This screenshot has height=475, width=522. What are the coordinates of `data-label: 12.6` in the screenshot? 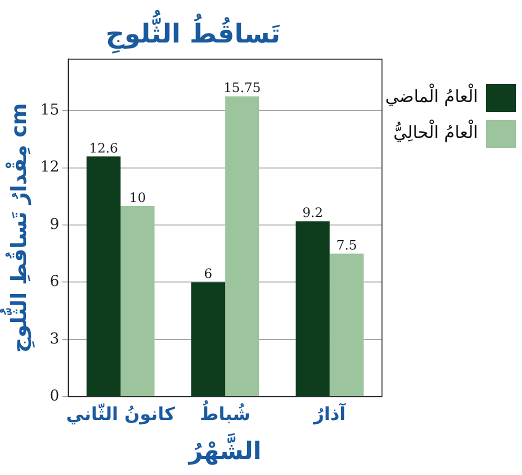 It's located at (103, 148).